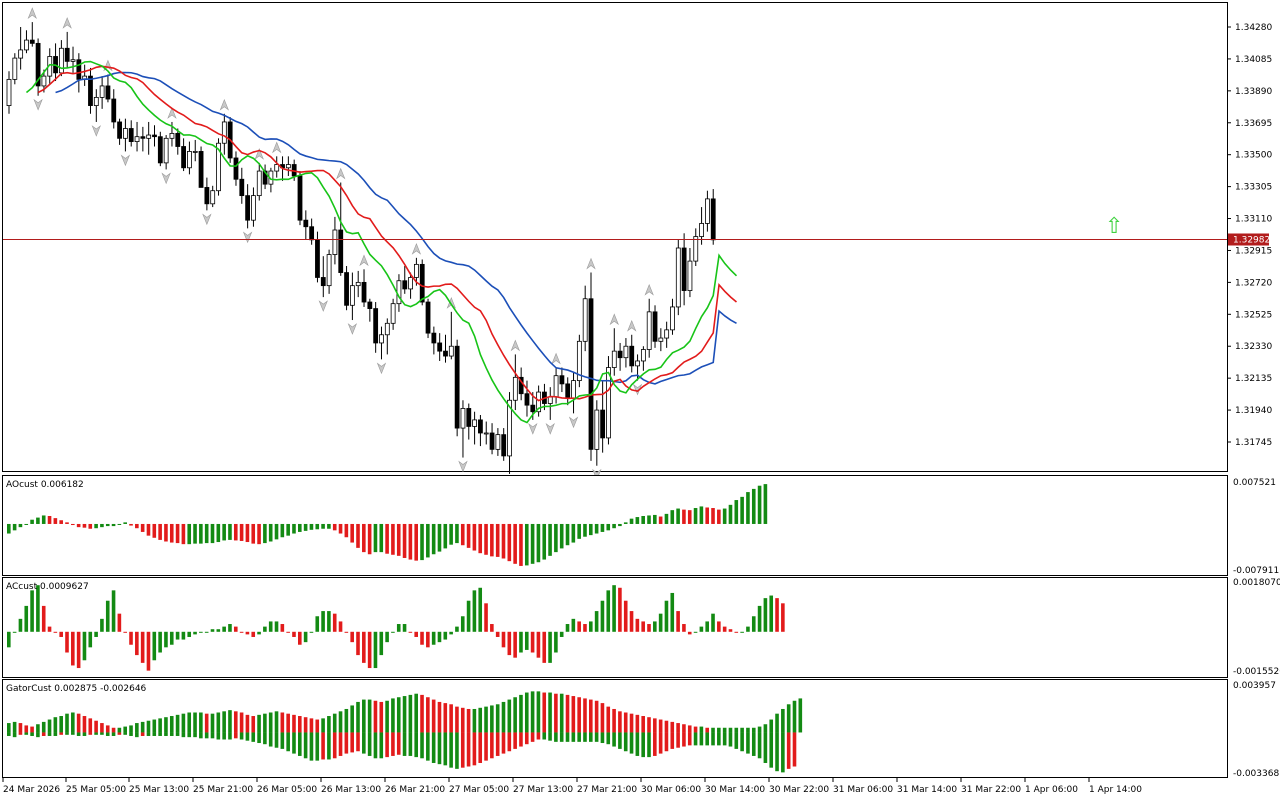  What do you see at coordinates (1253, 60) in the screenshot?
I see `price-tick-label: 1.34085` at bounding box center [1253, 60].